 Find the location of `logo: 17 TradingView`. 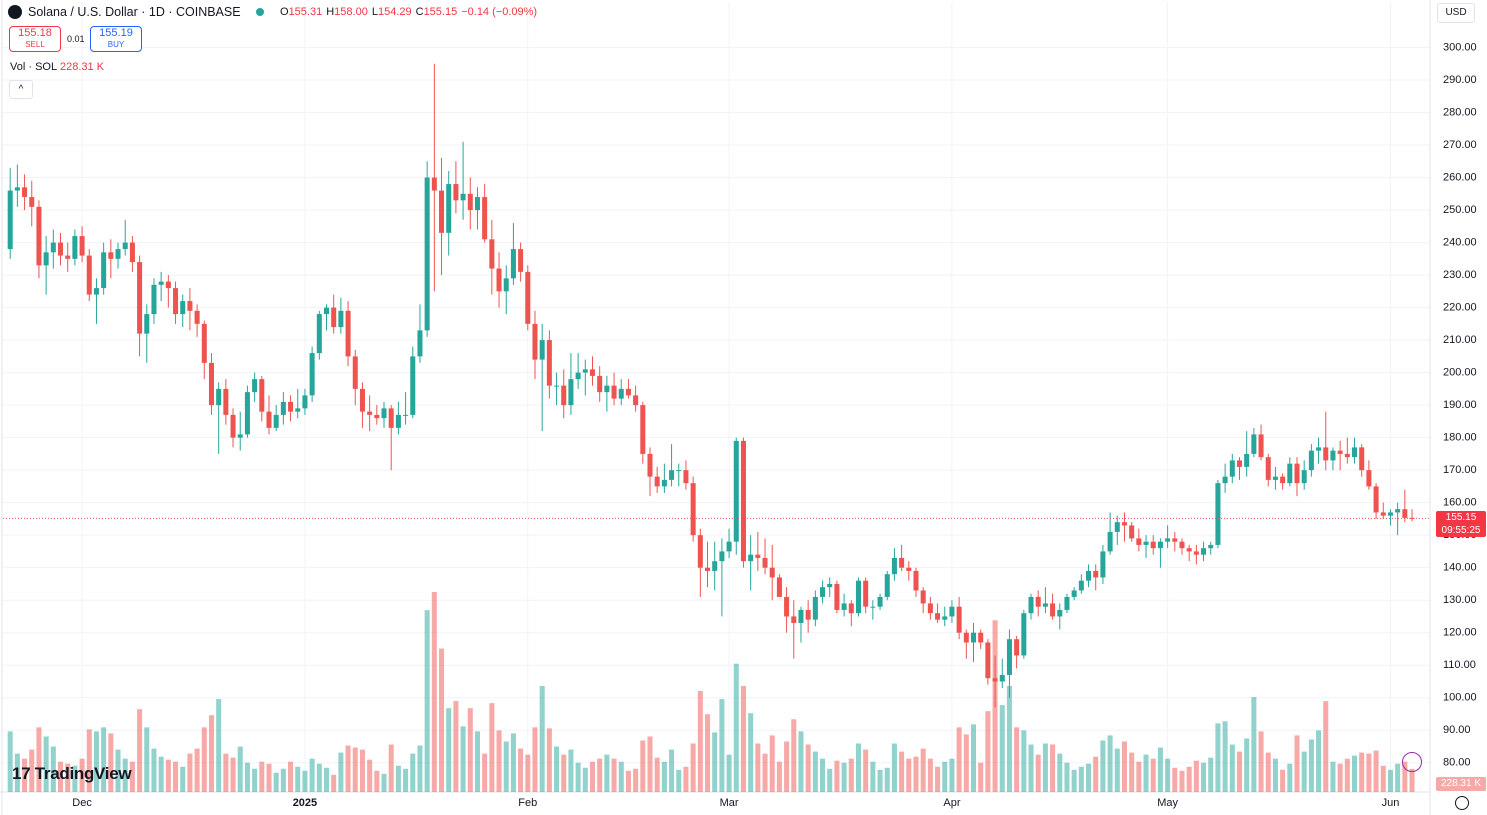

logo: 17 TradingView is located at coordinates (72, 773).